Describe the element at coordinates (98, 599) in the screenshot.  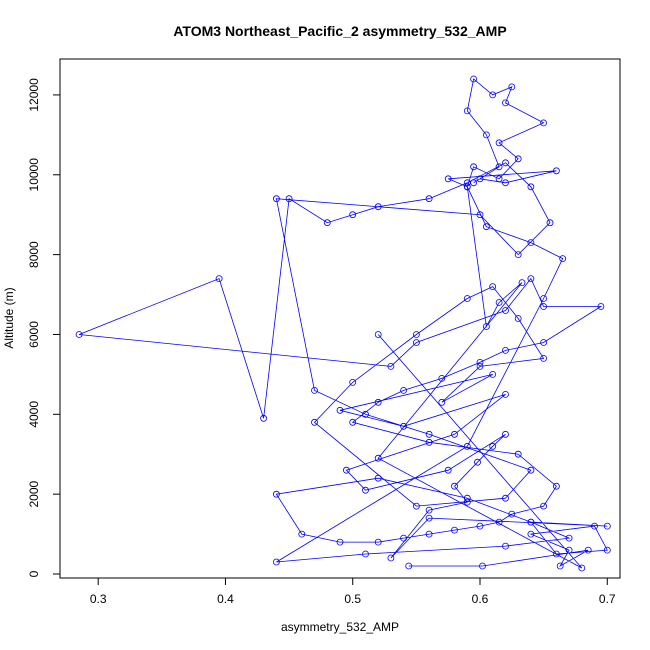
I see `x-tick-label: 0.3` at that location.